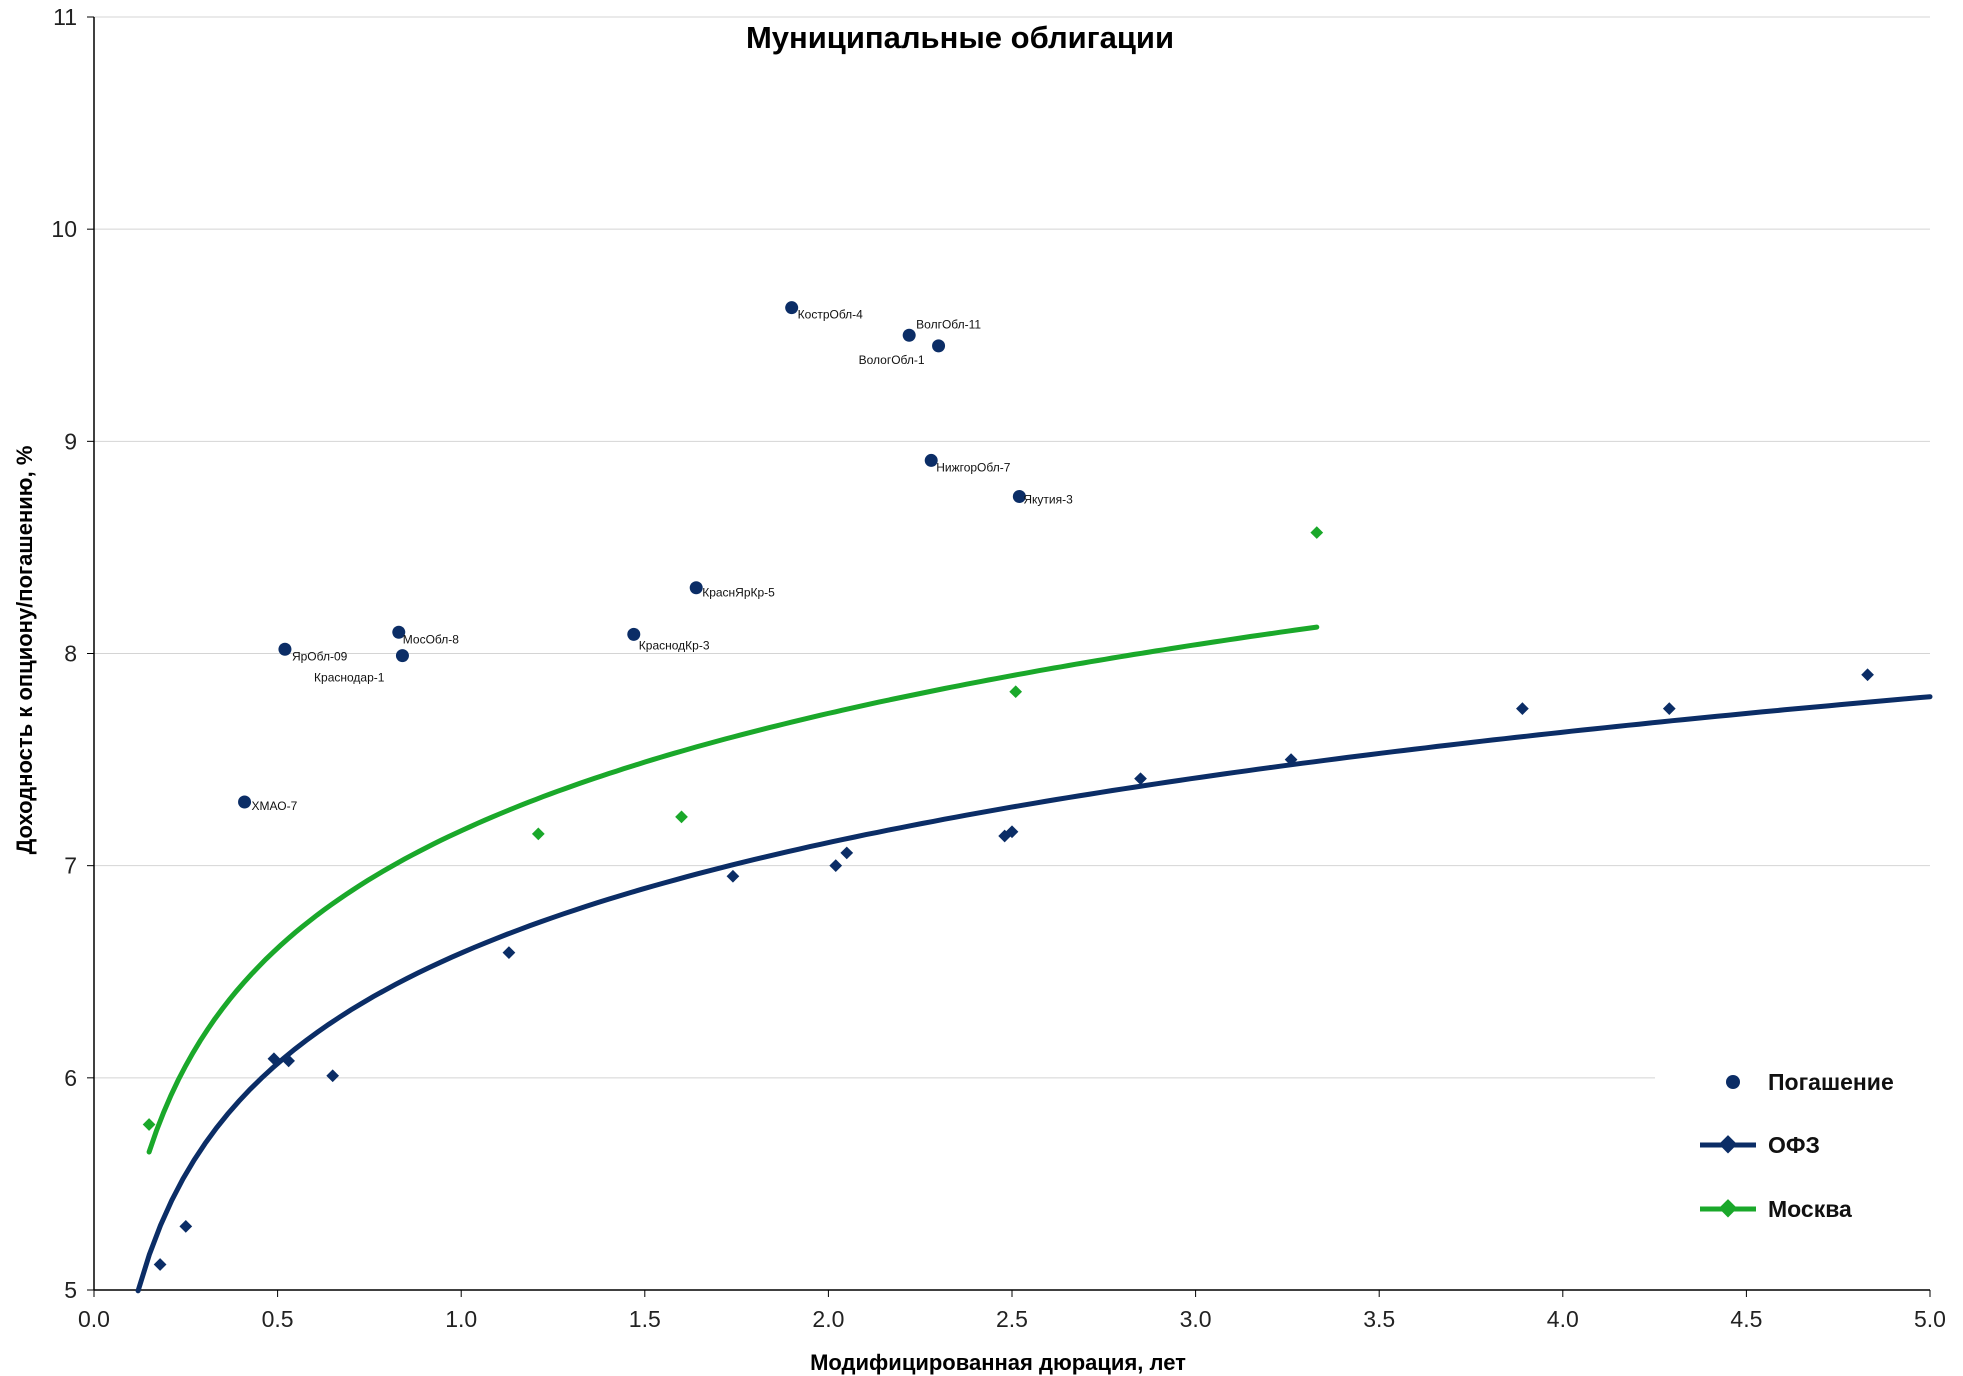  What do you see at coordinates (24, 650) in the screenshot?
I see `y-axis-title: Доходность к опциону/погашению, %` at bounding box center [24, 650].